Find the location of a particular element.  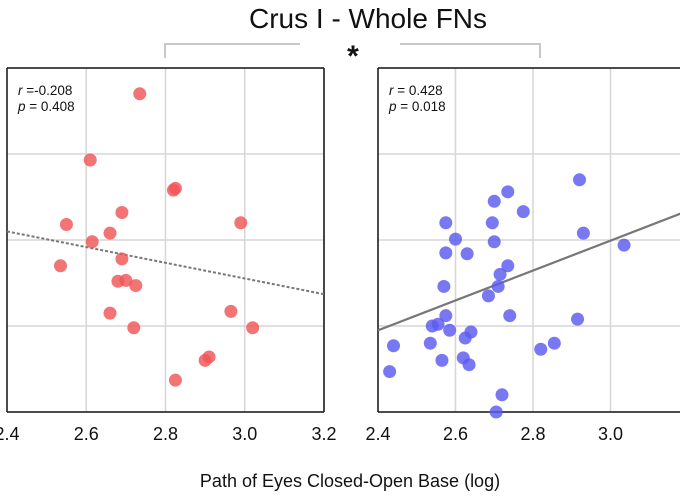

chart-title: Crus I - Whole FNs is located at coordinates (368, 18).